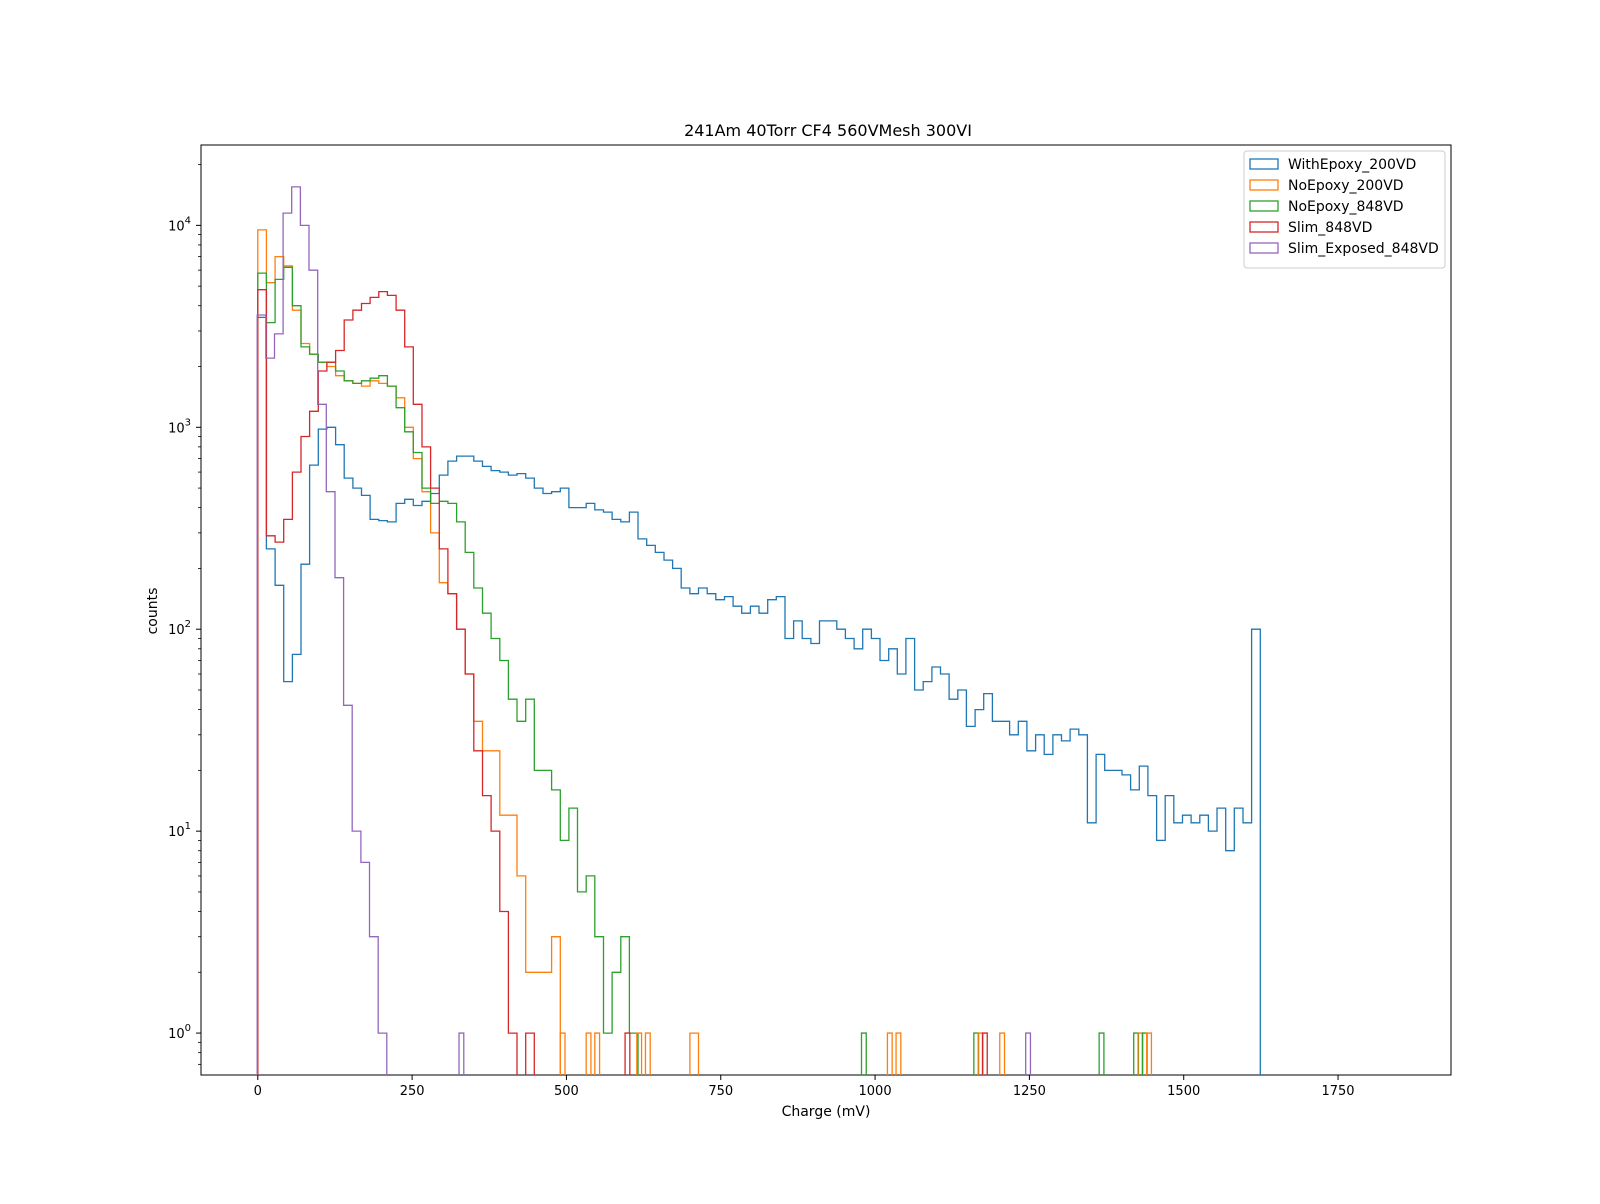  What do you see at coordinates (1029, 1091) in the screenshot?
I see `x-tick-label: 1250` at bounding box center [1029, 1091].